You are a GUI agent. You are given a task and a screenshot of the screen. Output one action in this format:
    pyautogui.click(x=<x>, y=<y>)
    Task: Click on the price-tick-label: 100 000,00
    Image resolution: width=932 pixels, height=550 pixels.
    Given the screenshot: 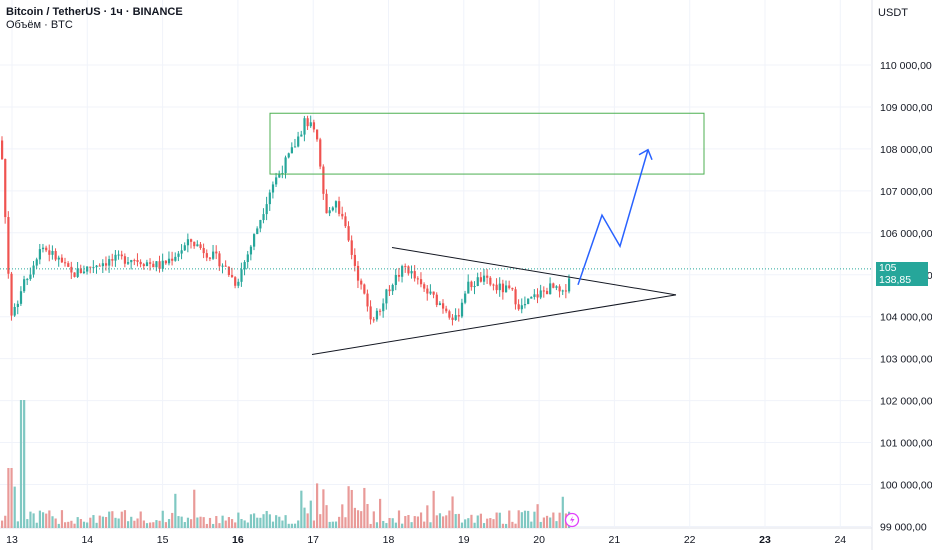 What is the action you would take?
    pyautogui.click(x=906, y=486)
    